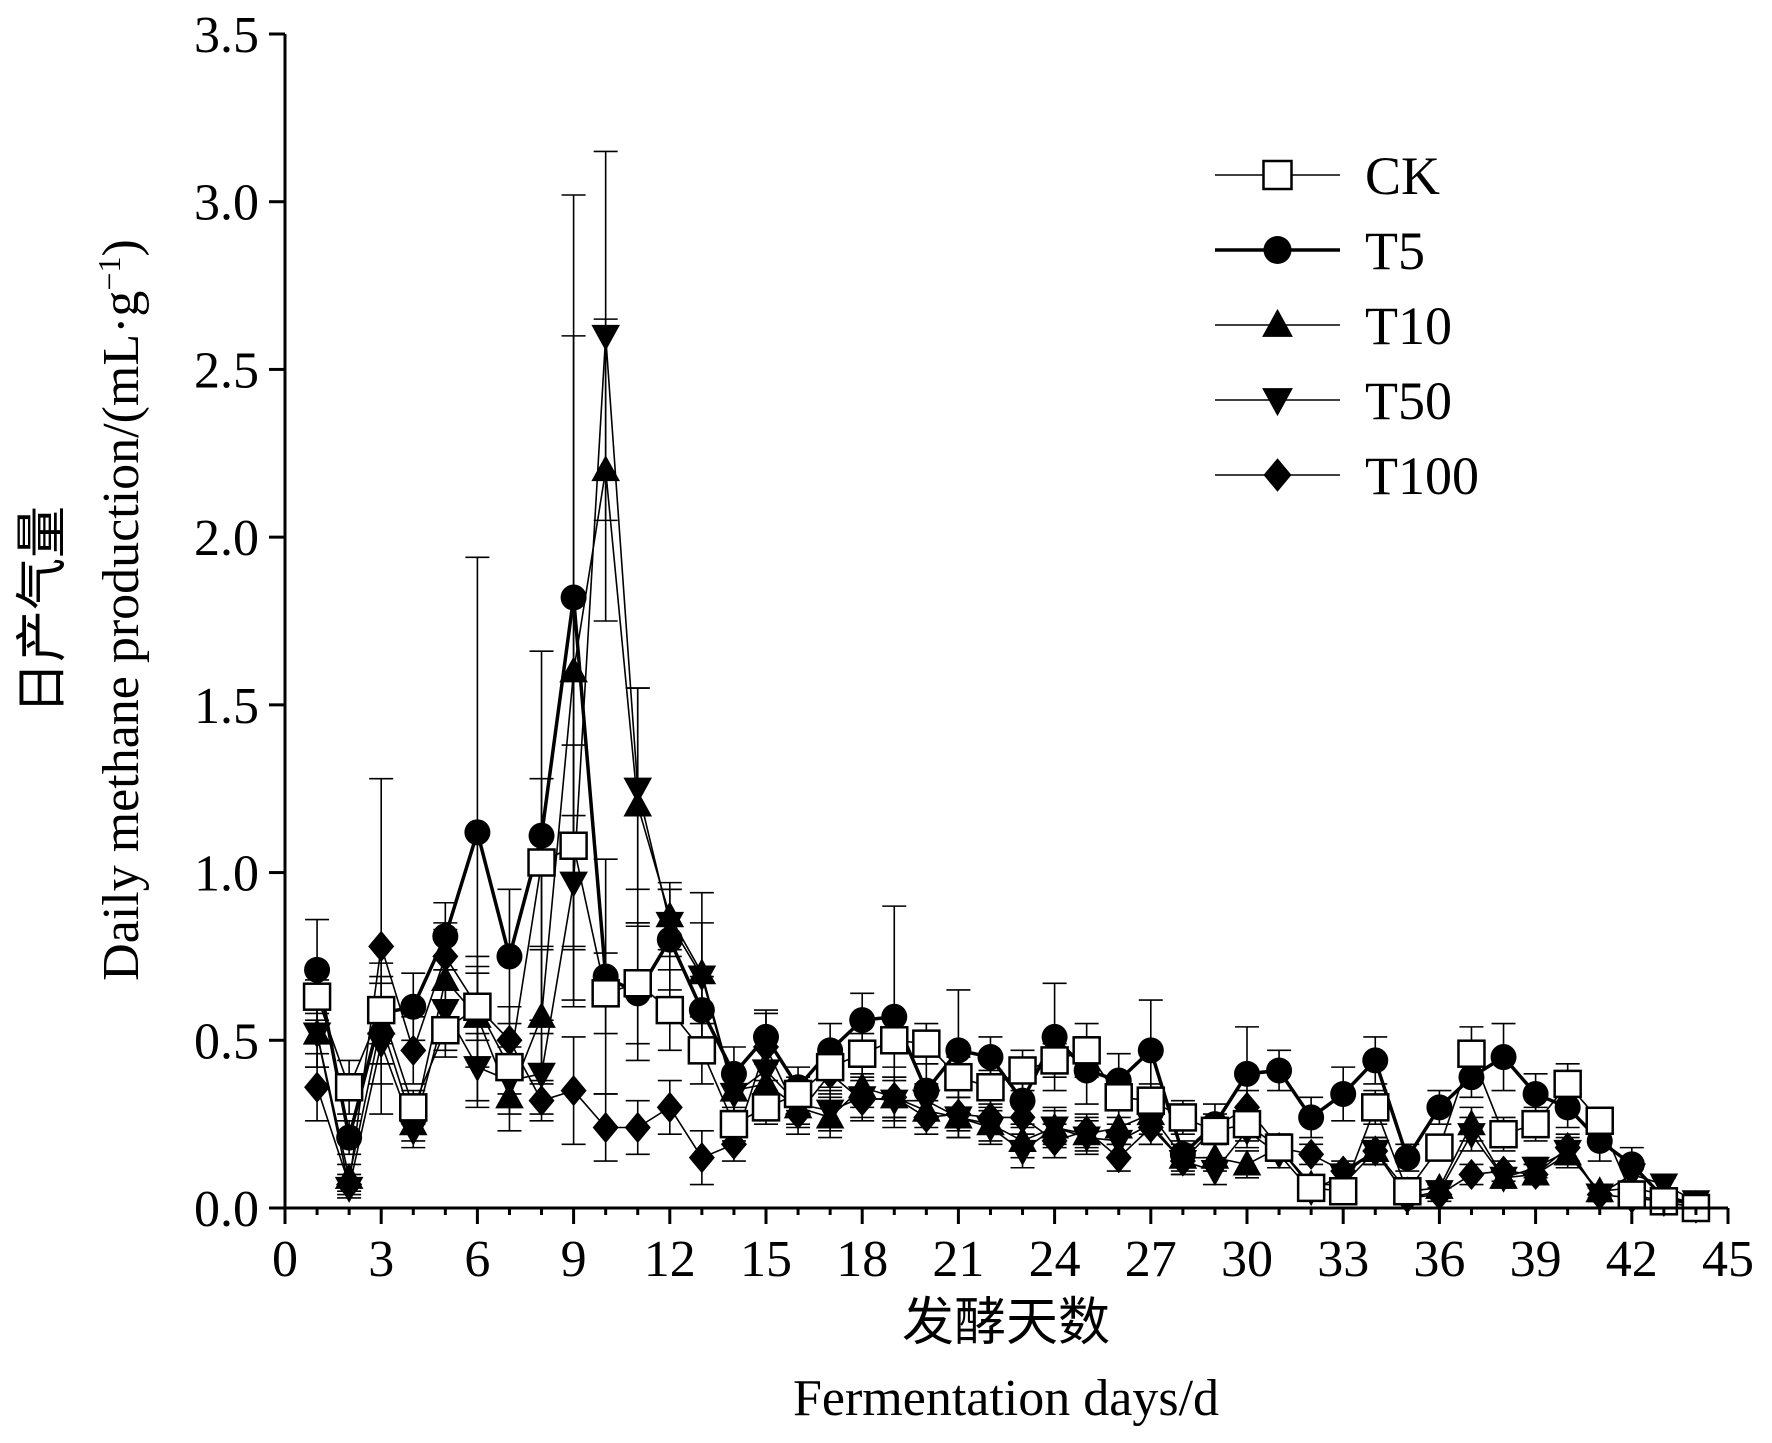 The width and height of the screenshot is (1772, 1443). I want to click on y-tick-label: 3.5, so click(226, 35).